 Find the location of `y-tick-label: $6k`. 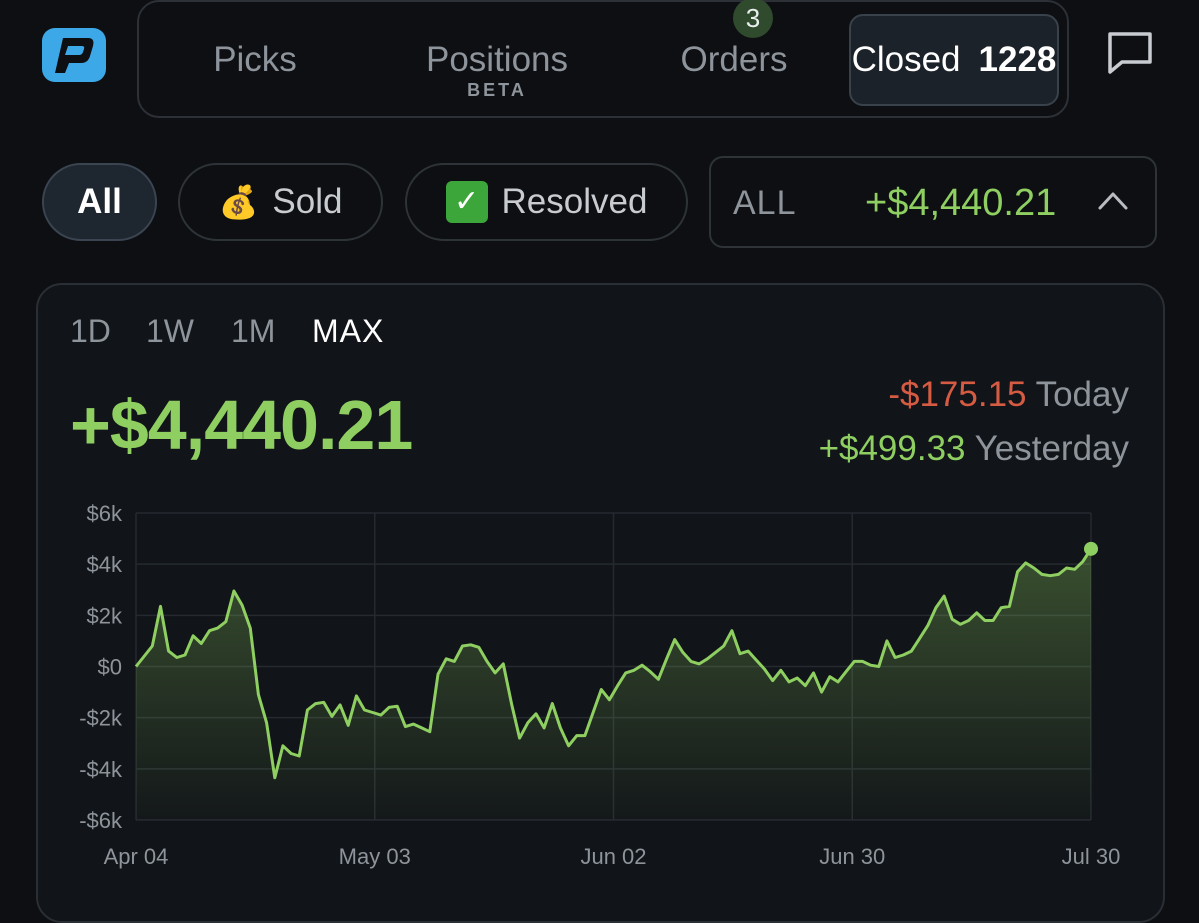

y-tick-label: $6k is located at coordinates (105, 513).